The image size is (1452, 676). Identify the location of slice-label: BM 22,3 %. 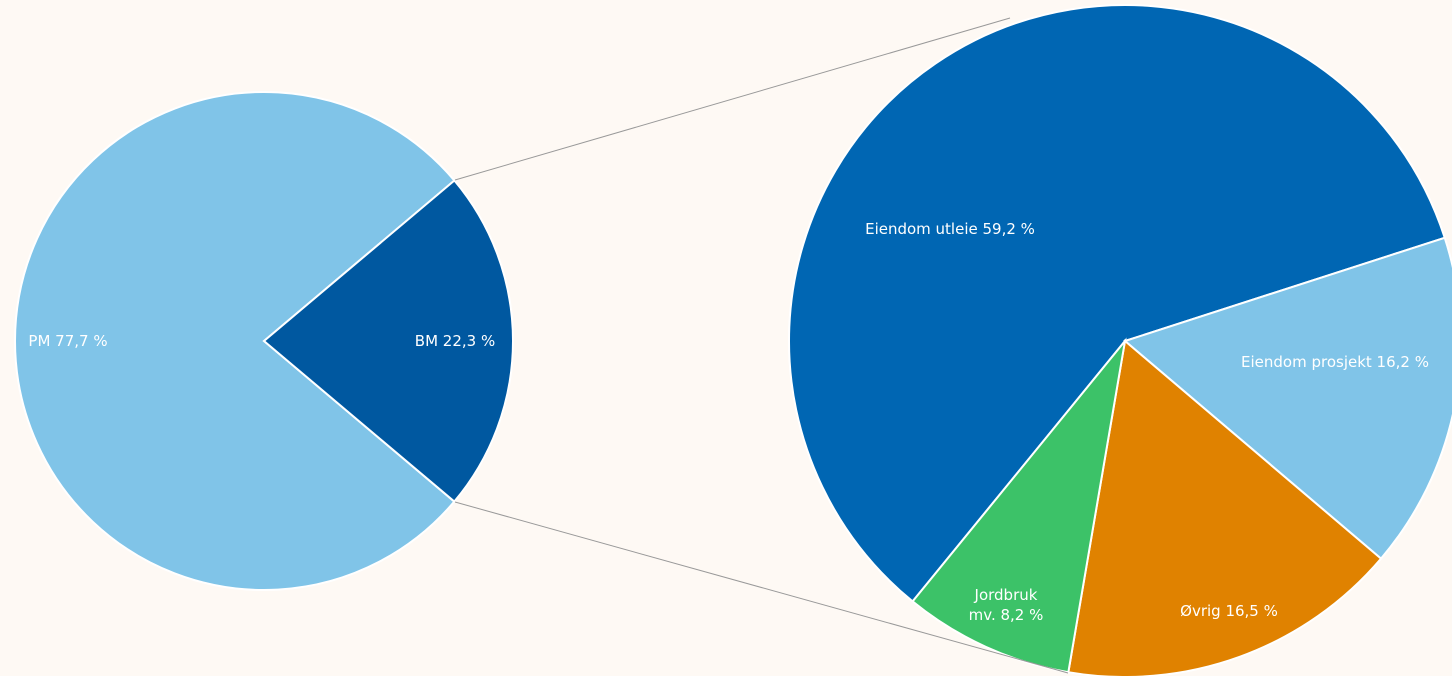
(455, 341).